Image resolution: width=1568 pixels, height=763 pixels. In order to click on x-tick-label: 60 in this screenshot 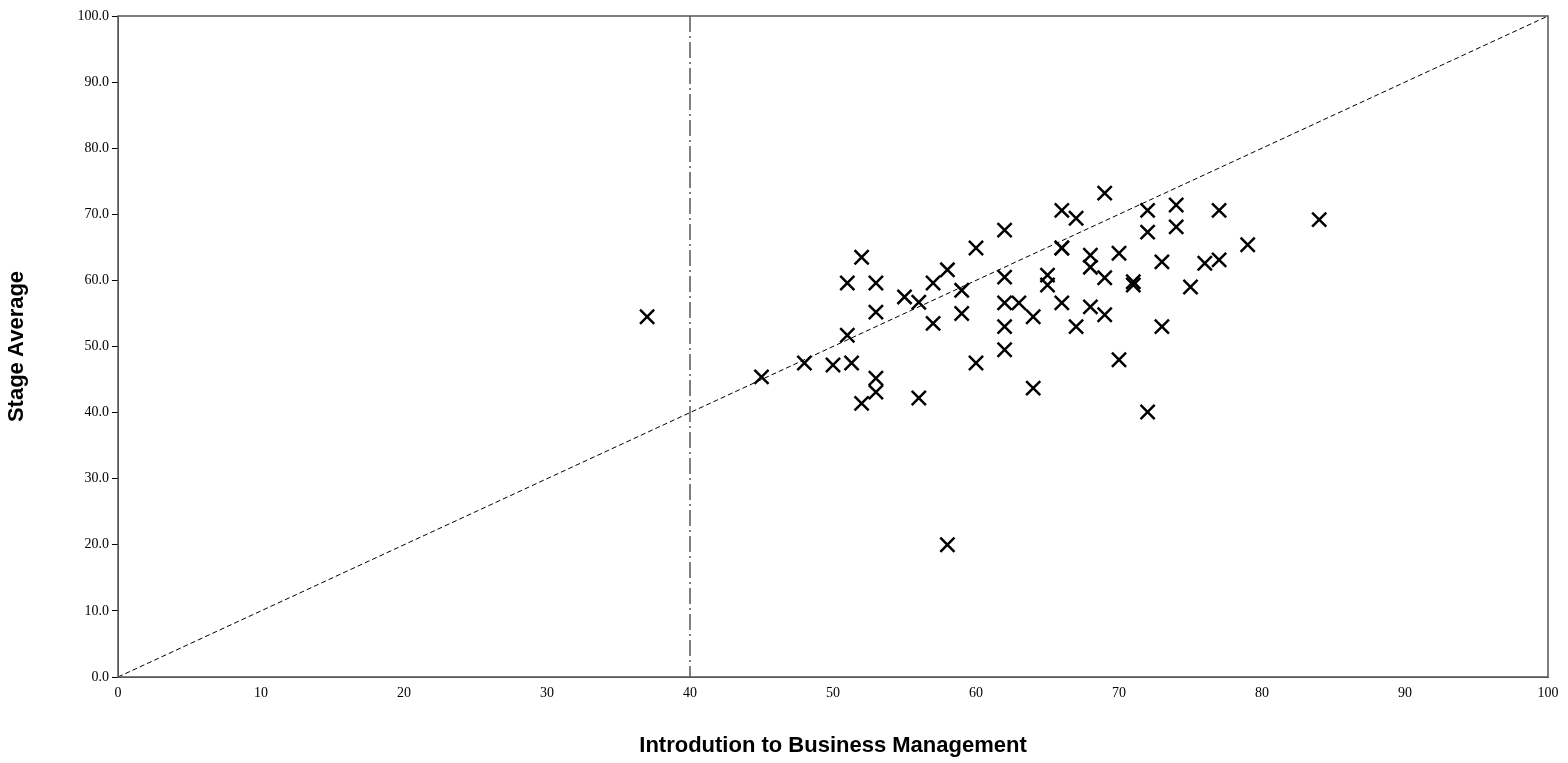, I will do `click(976, 692)`.